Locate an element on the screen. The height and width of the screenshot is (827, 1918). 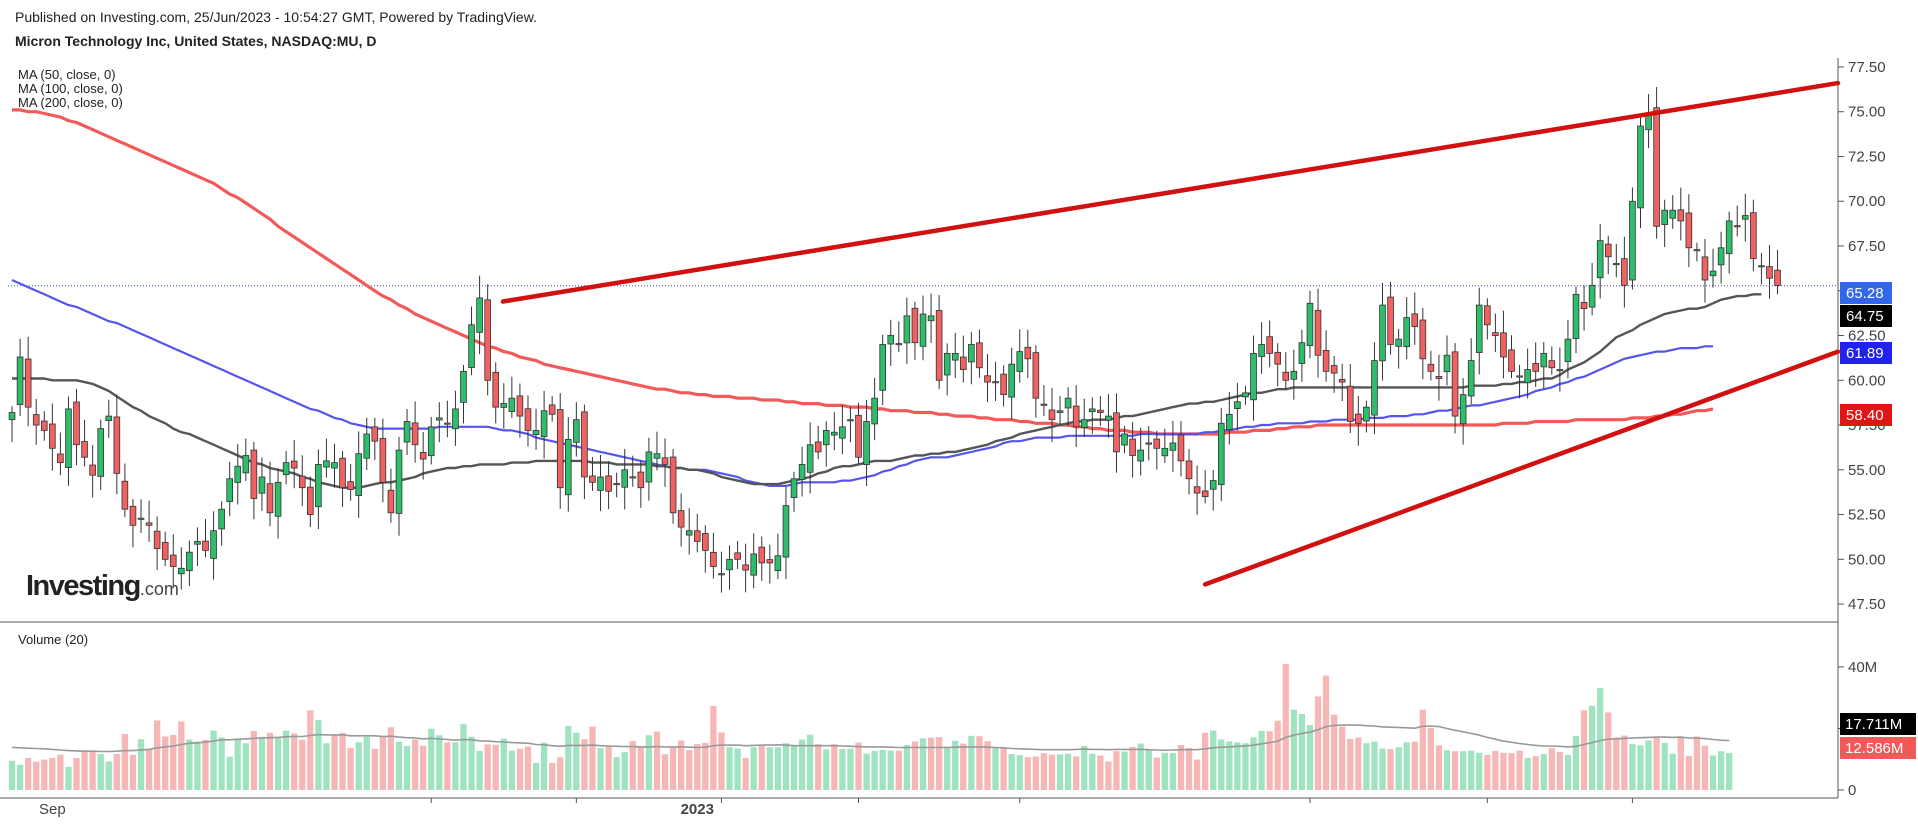
ma200-legend-label: MA (200, close, 0) is located at coordinates (70, 102).